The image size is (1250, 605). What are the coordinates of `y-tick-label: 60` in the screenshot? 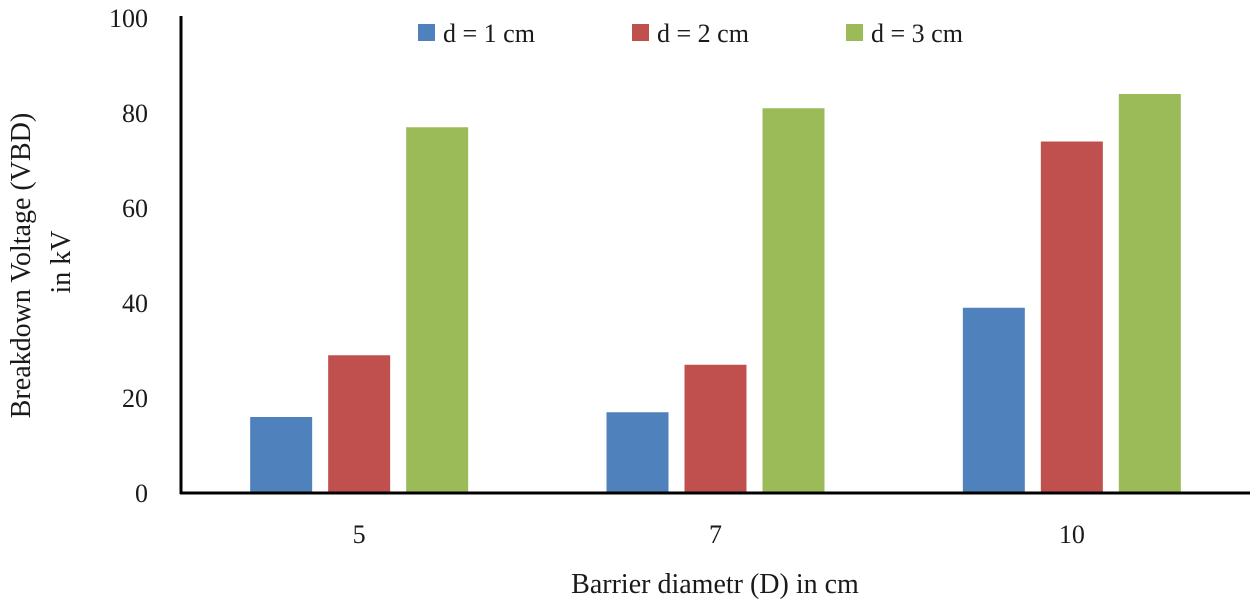 It's located at (135, 208).